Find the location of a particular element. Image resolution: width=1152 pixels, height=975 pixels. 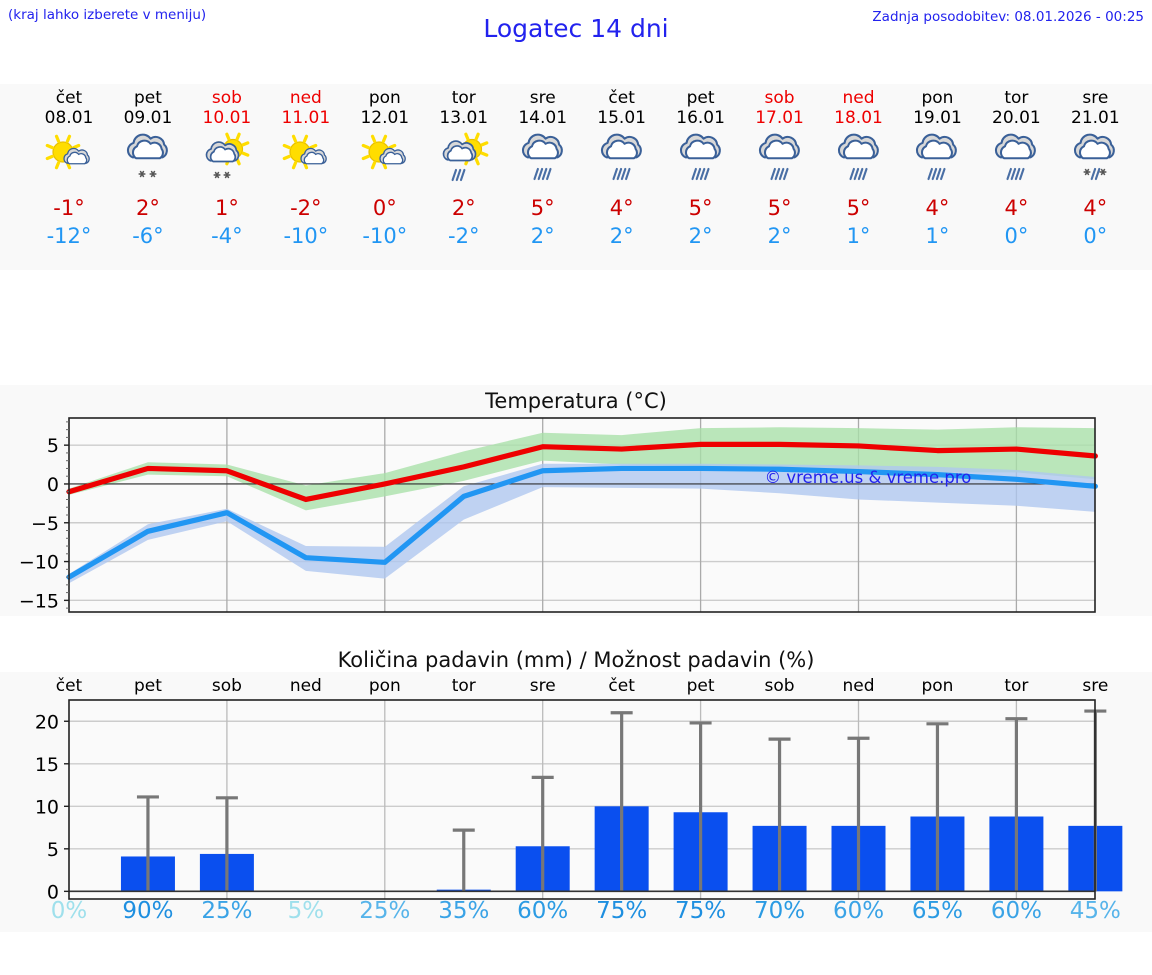

last-updated-text: Zadnja posodobitev: 08.01.2026 - 00:25 is located at coordinates (1008, 17).